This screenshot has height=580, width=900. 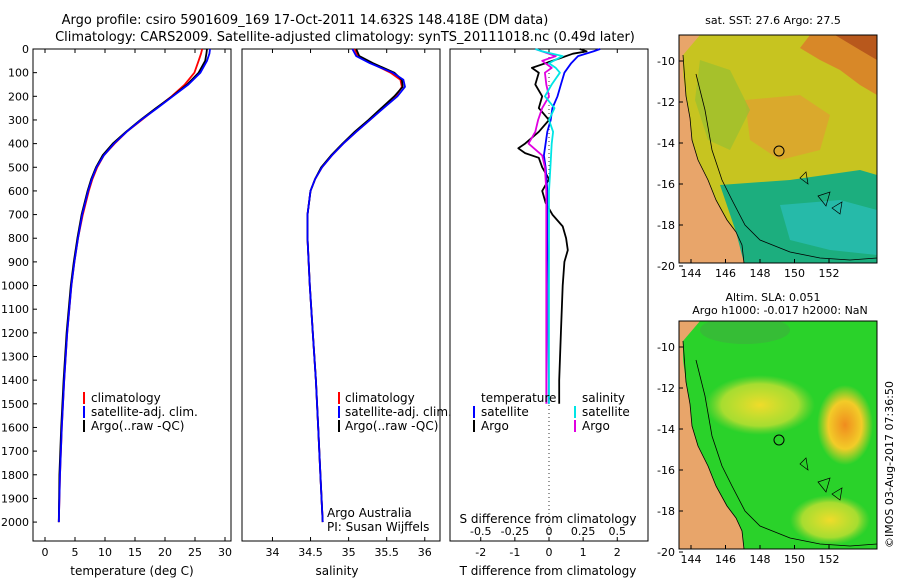 What do you see at coordinates (369, 513) in the screenshot?
I see `annotation-line-1: Argo Australia` at bounding box center [369, 513].